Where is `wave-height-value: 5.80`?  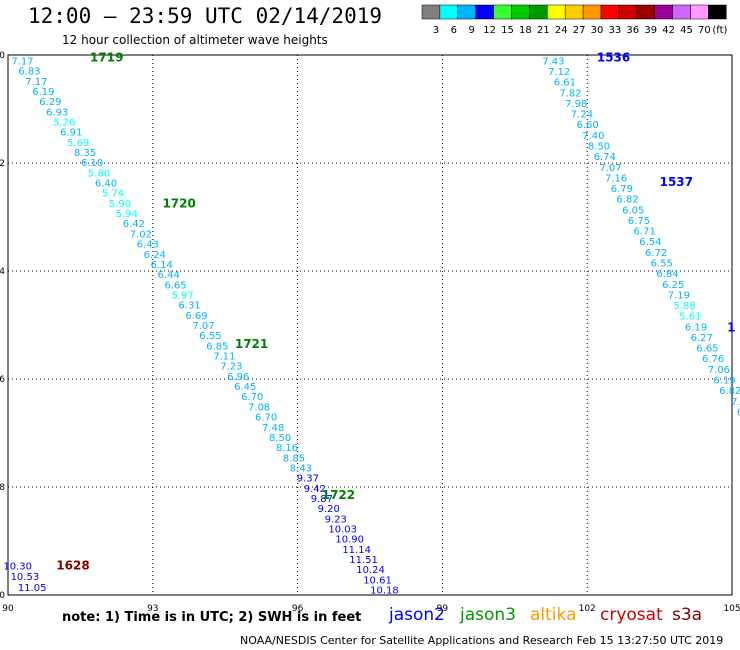
wave-height-value: 5.80 is located at coordinates (99, 173).